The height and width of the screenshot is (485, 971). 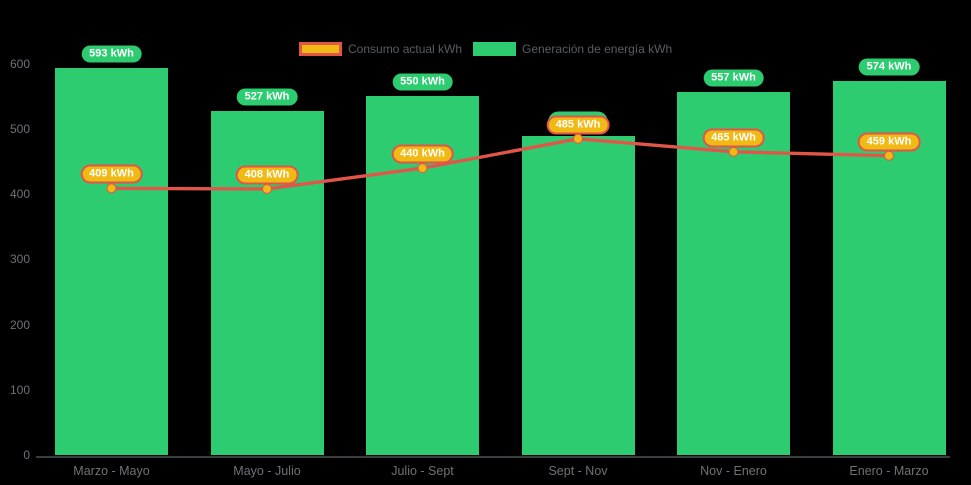 I want to click on consumption-value-badge: 465 kWh, so click(x=733, y=138).